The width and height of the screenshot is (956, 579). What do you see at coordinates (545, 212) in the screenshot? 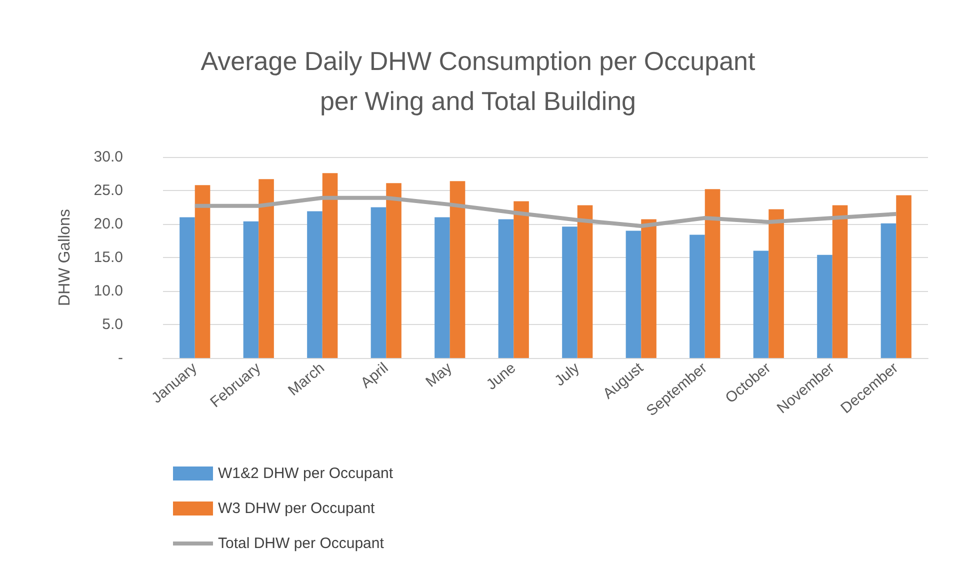
I see `line-series` at bounding box center [545, 212].